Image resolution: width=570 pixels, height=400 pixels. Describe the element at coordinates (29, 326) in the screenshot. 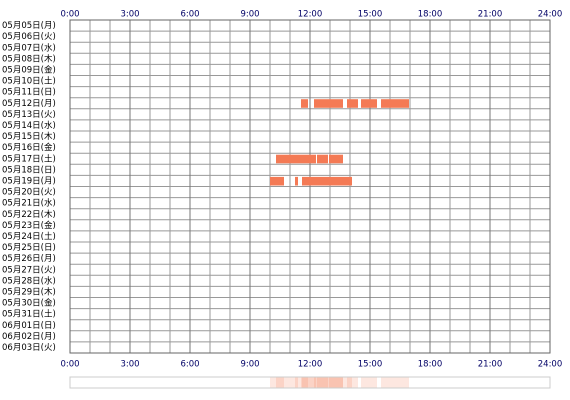

I see `row-label: 06月01日(日)` at that location.